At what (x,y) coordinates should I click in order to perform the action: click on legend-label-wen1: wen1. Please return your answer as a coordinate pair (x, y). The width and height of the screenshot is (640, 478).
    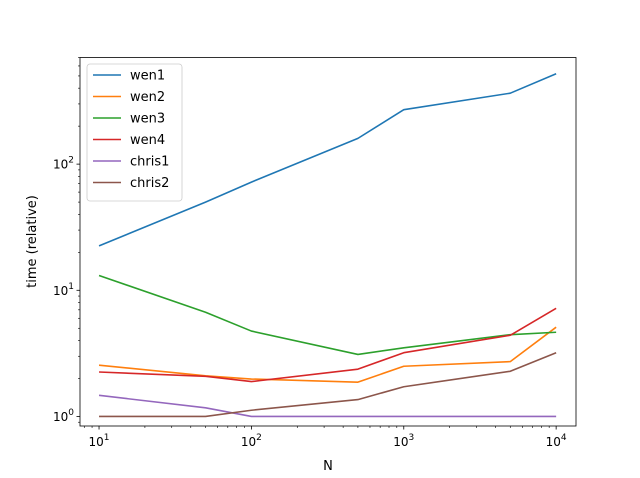
    Looking at the image, I should click on (147, 76).